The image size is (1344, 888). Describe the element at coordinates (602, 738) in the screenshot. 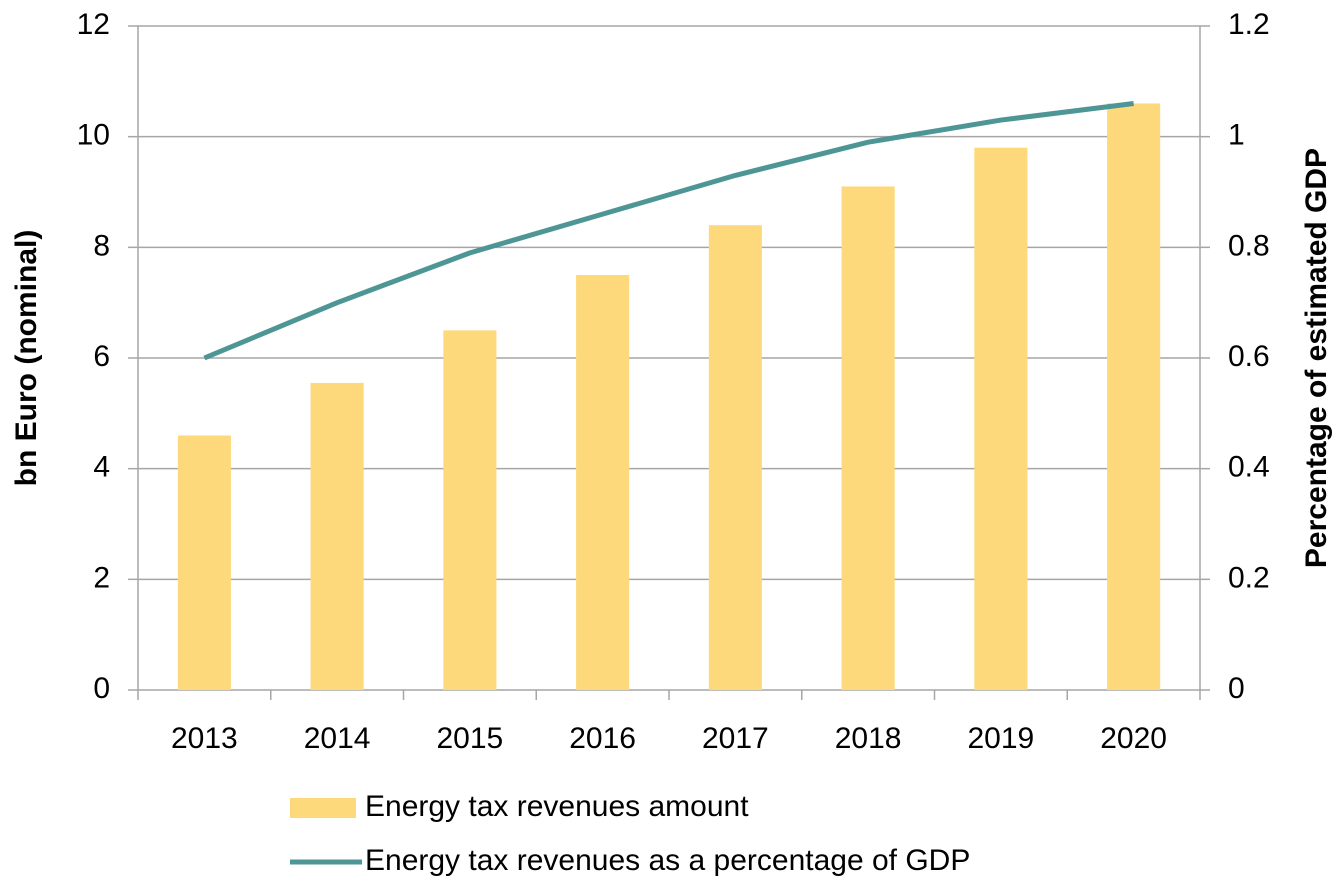

I see `x-tick-label: 2016` at that location.